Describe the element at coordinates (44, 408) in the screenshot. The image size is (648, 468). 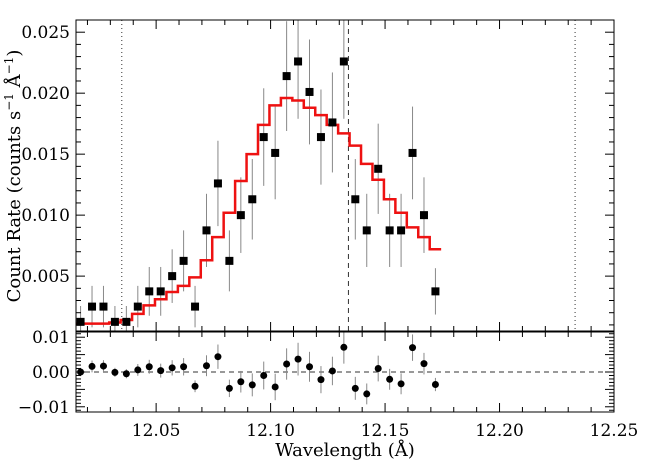
I see `residual-y-tick-label: −0.01` at that location.